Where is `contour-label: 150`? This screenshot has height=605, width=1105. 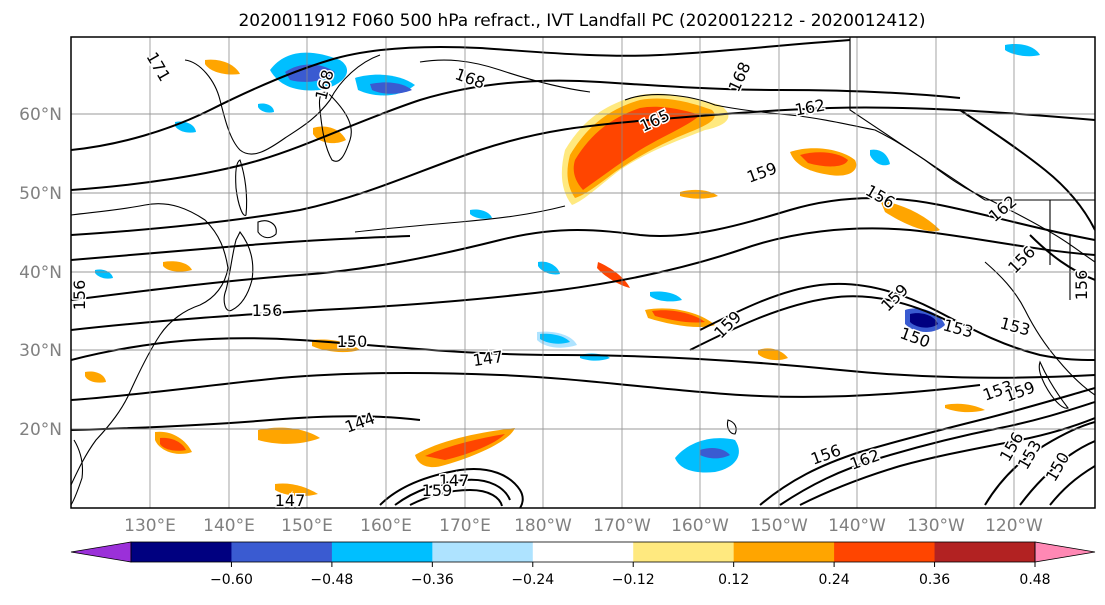
contour-label: 150 is located at coordinates (352, 341).